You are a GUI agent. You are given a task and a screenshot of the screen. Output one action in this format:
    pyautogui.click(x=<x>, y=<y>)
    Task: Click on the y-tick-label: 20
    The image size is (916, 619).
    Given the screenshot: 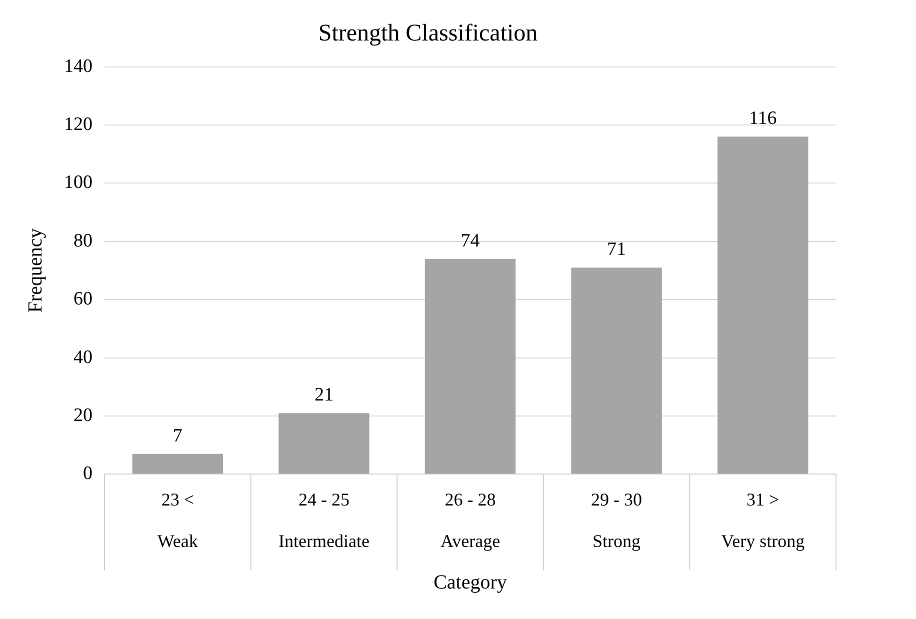 What is the action you would take?
    pyautogui.click(x=83, y=415)
    